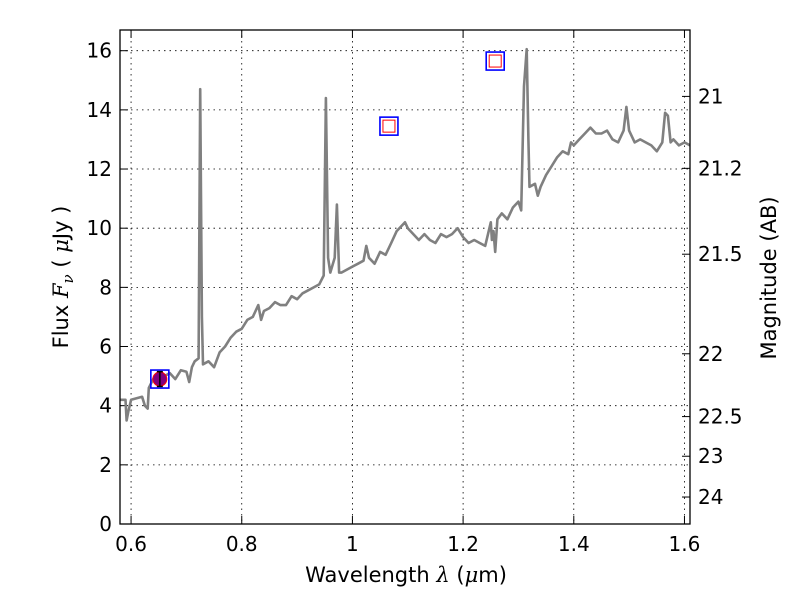 Image resolution: width=800 pixels, height=600 pixels. Describe the element at coordinates (720, 417) in the screenshot. I see `y2-tick-label: 22.5` at that location.